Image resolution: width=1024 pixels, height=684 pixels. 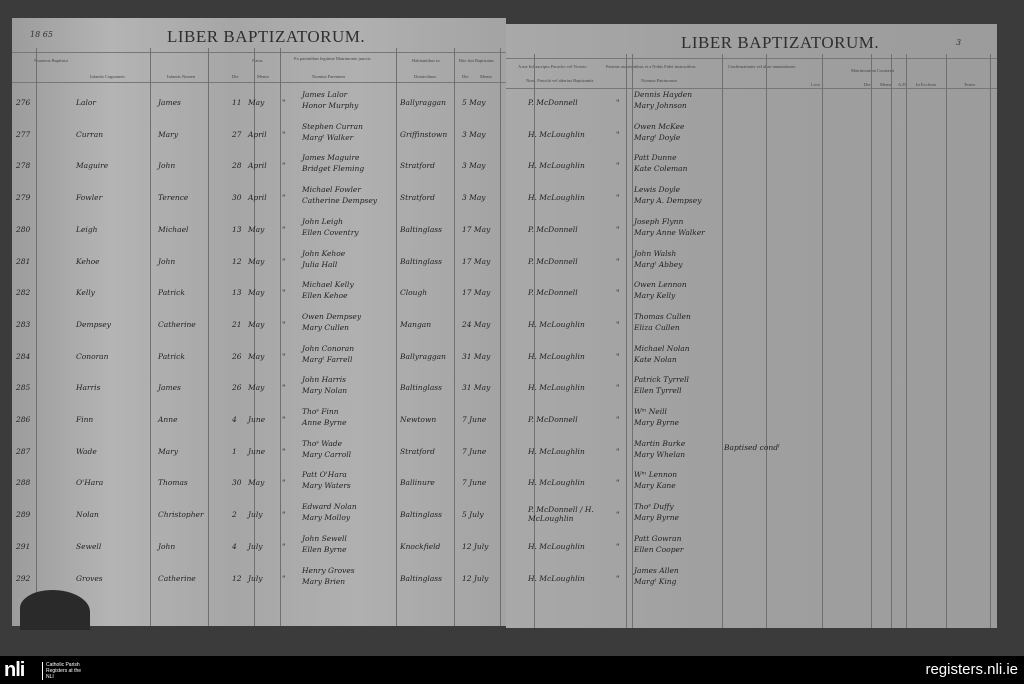 What do you see at coordinates (23, 578) in the screenshot?
I see `entry-number: 292` at bounding box center [23, 578].